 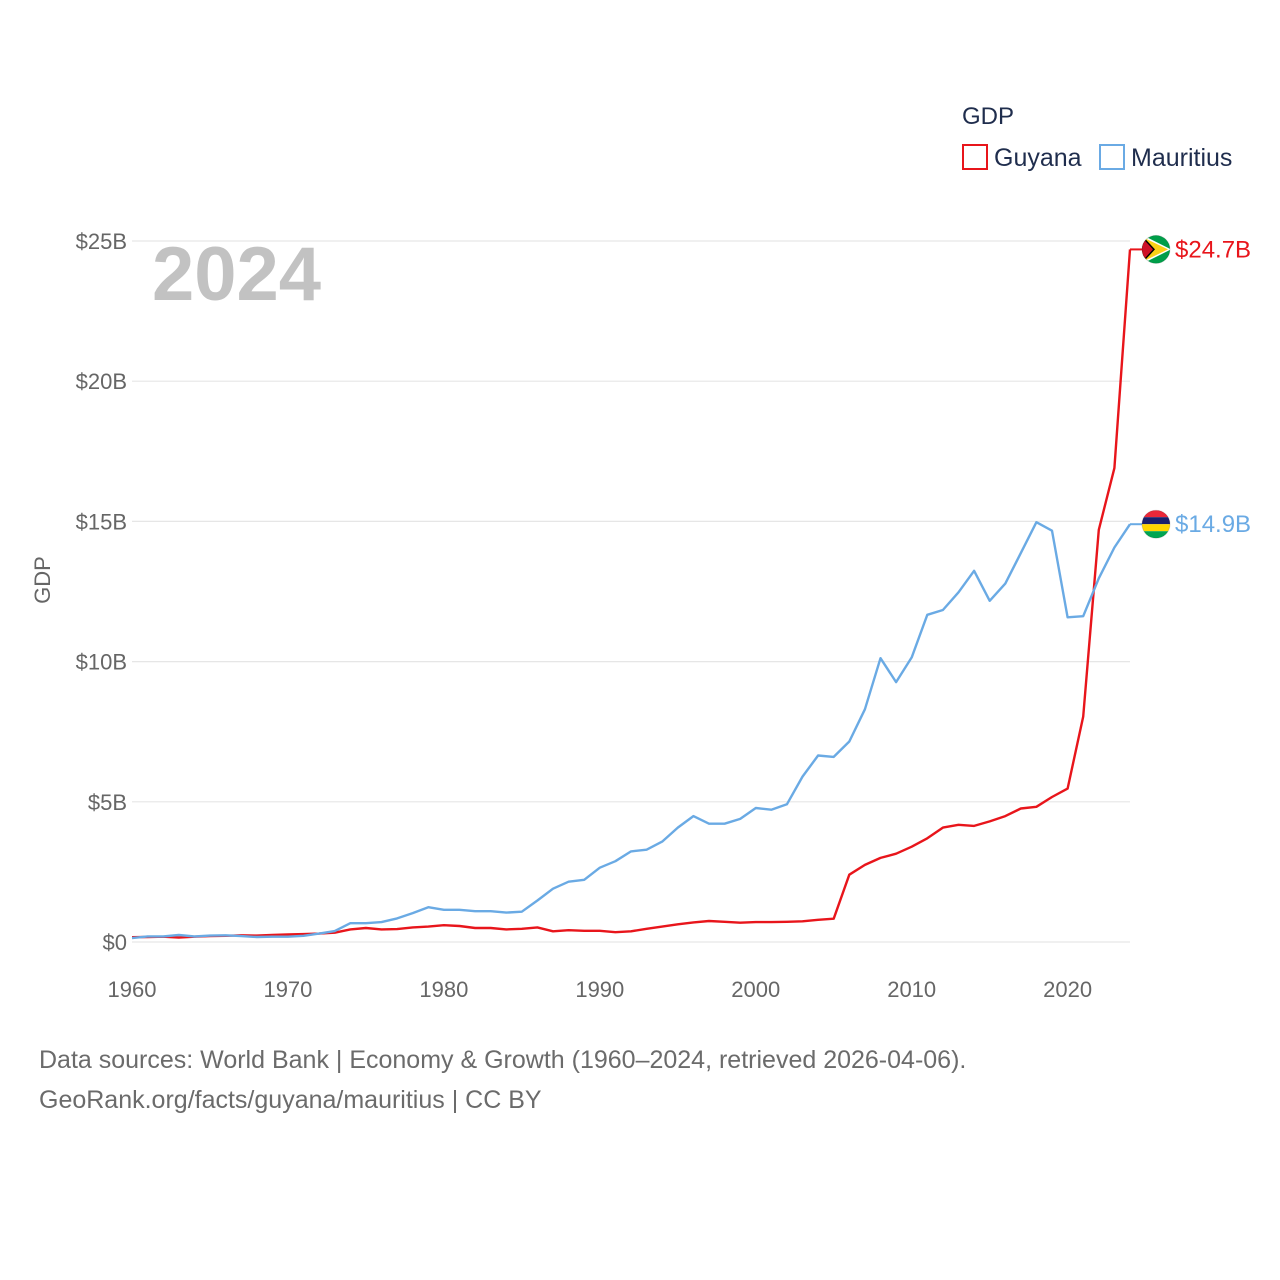 What do you see at coordinates (132, 989) in the screenshot?
I see `x-tick-label: 1960` at bounding box center [132, 989].